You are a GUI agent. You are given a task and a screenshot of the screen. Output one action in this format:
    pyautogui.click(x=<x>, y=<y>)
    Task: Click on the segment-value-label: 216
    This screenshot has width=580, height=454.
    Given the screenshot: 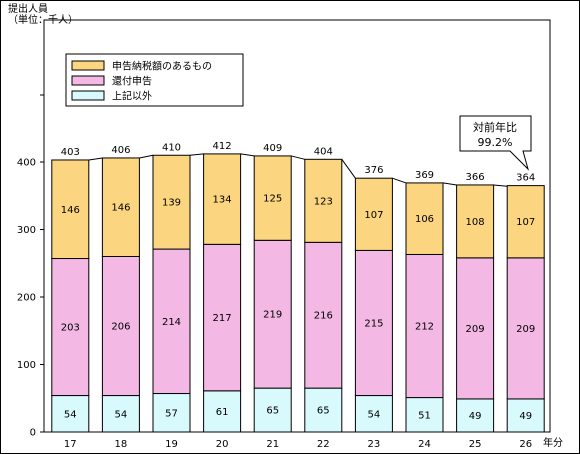 What is the action you would take?
    pyautogui.click(x=323, y=316)
    